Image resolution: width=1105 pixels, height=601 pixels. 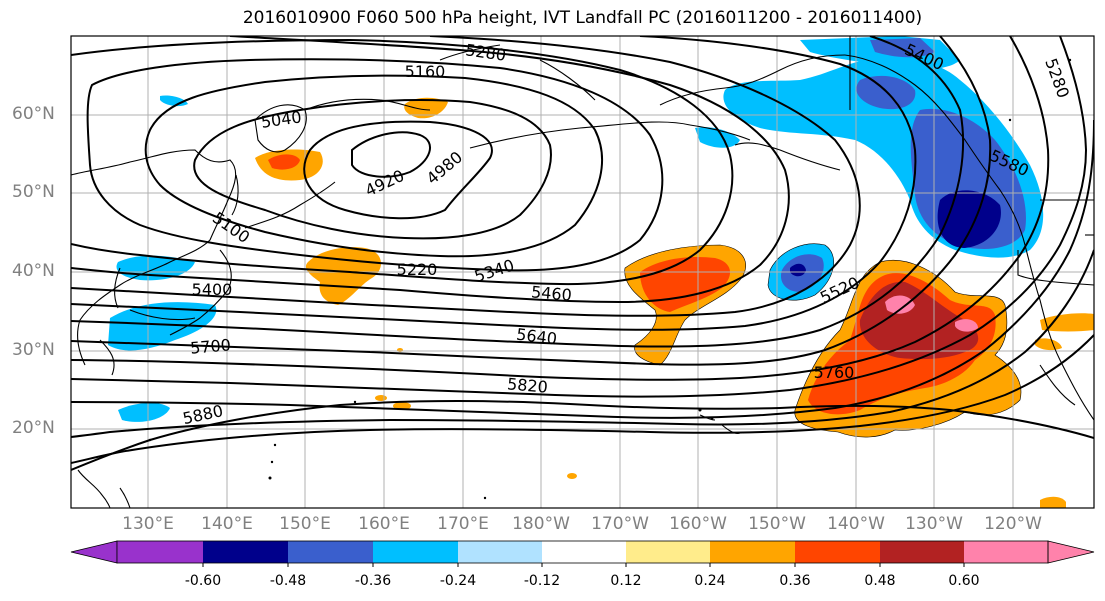 I want to click on contour-label: 5160, so click(x=425, y=71).